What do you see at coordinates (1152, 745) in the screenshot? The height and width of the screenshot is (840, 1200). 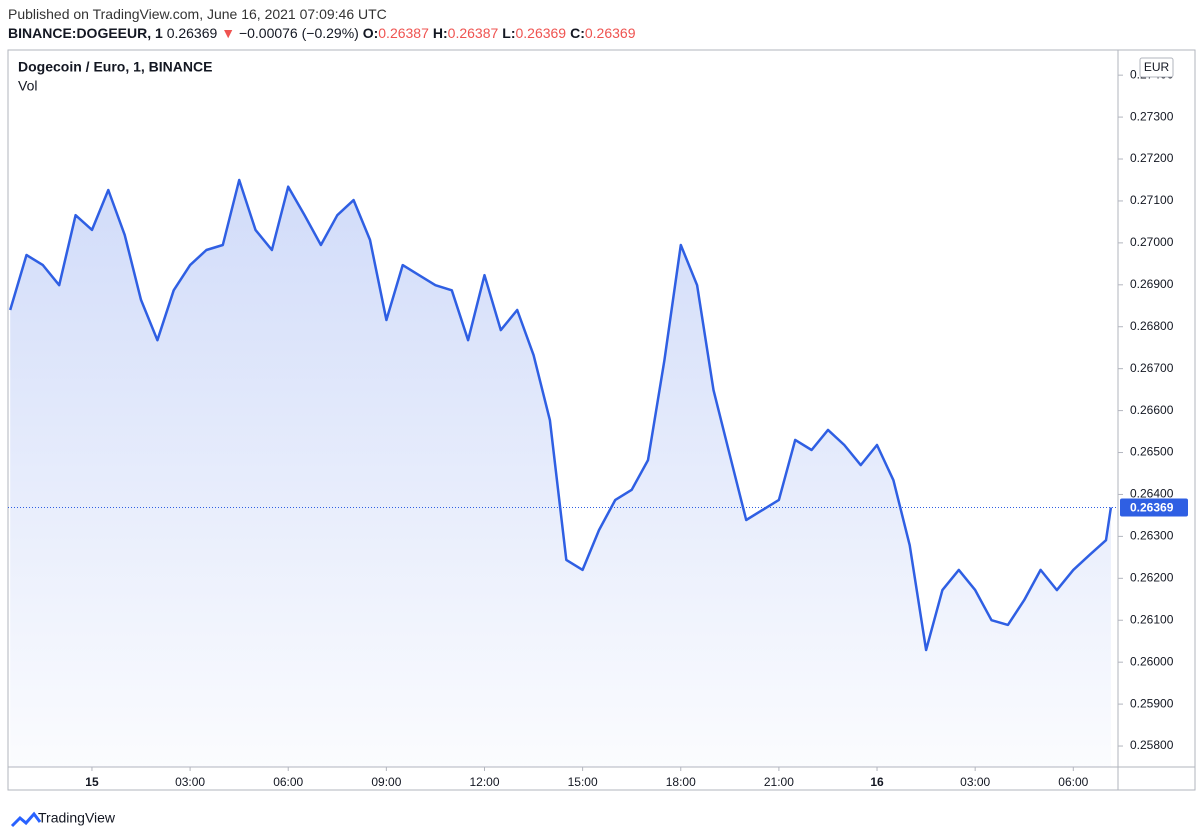 I see `y-tick-label: 0.25800` at bounding box center [1152, 745].